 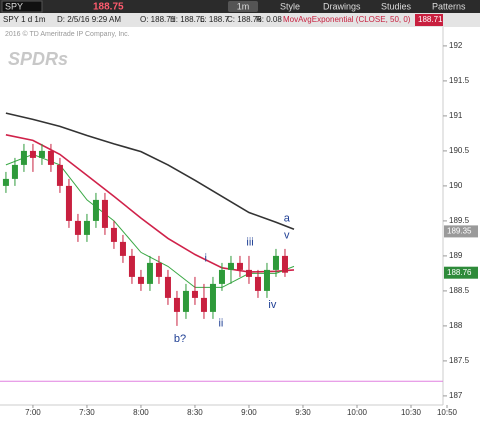 I want to click on wave-label: ii, so click(x=220, y=324).